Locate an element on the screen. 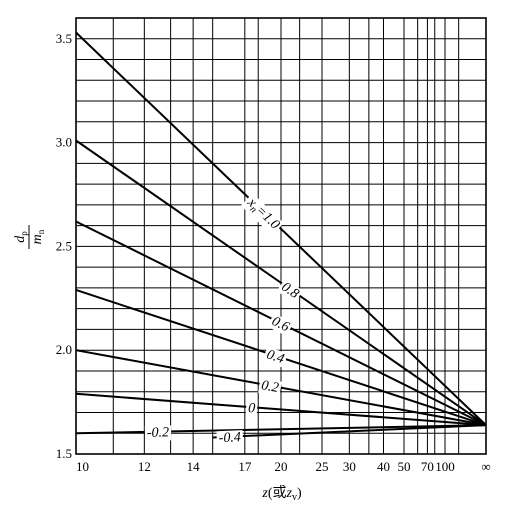 This screenshot has width=506, height=511. x-tick-label: 10 is located at coordinates (82, 466).